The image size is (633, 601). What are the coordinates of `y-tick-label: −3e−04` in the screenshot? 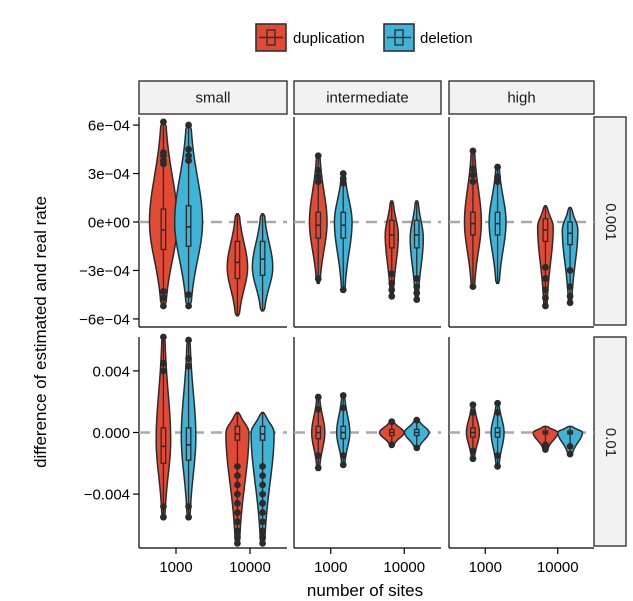 It's located at (104, 271).